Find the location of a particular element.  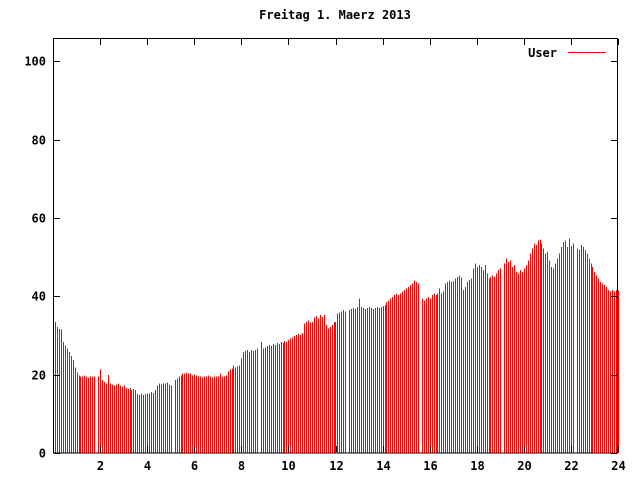

y-tick-label: 40 is located at coordinates (39, 297).